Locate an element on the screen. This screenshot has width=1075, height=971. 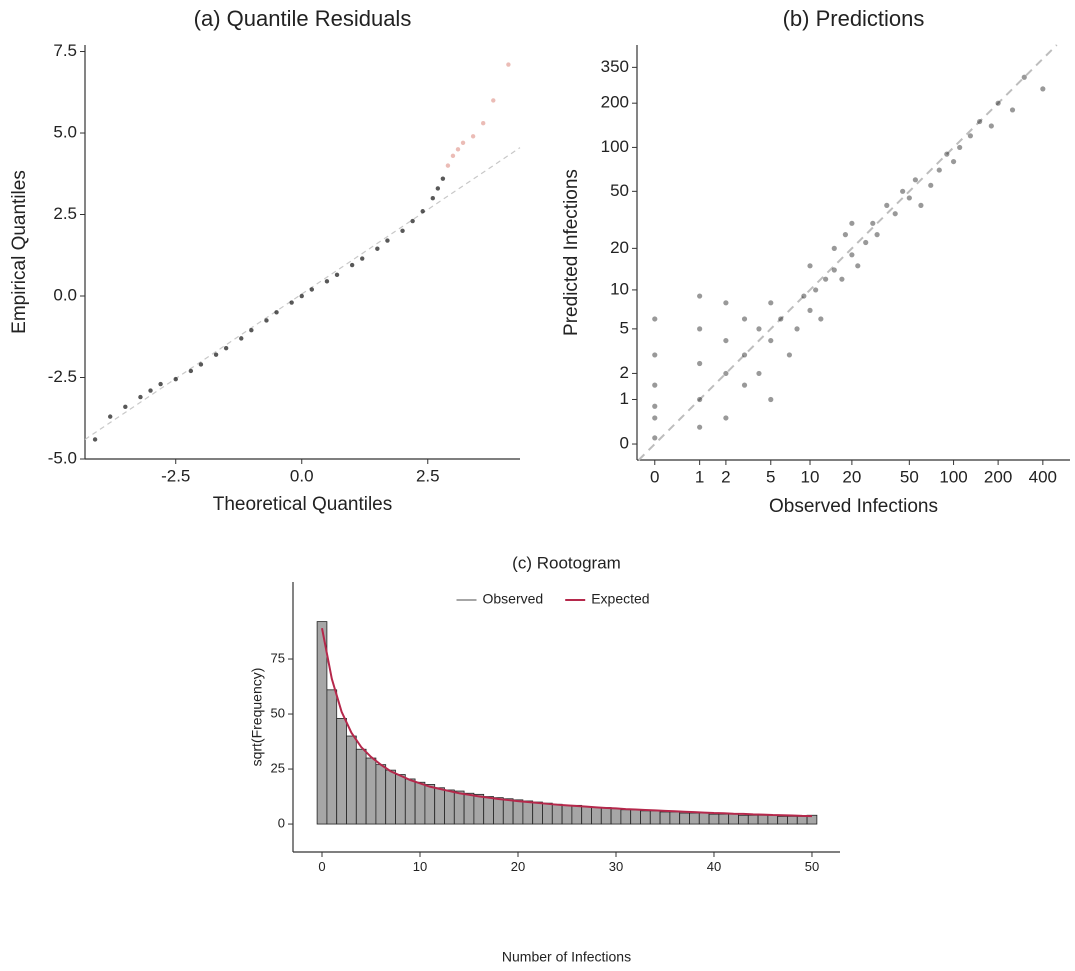
x-tick-label: 200 is located at coordinates (998, 477).